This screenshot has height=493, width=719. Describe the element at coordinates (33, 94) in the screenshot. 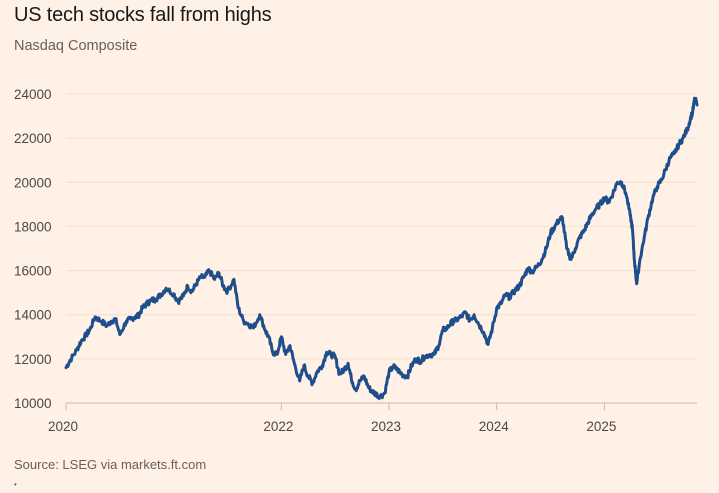

I see `y-tick-label: 24000` at that location.